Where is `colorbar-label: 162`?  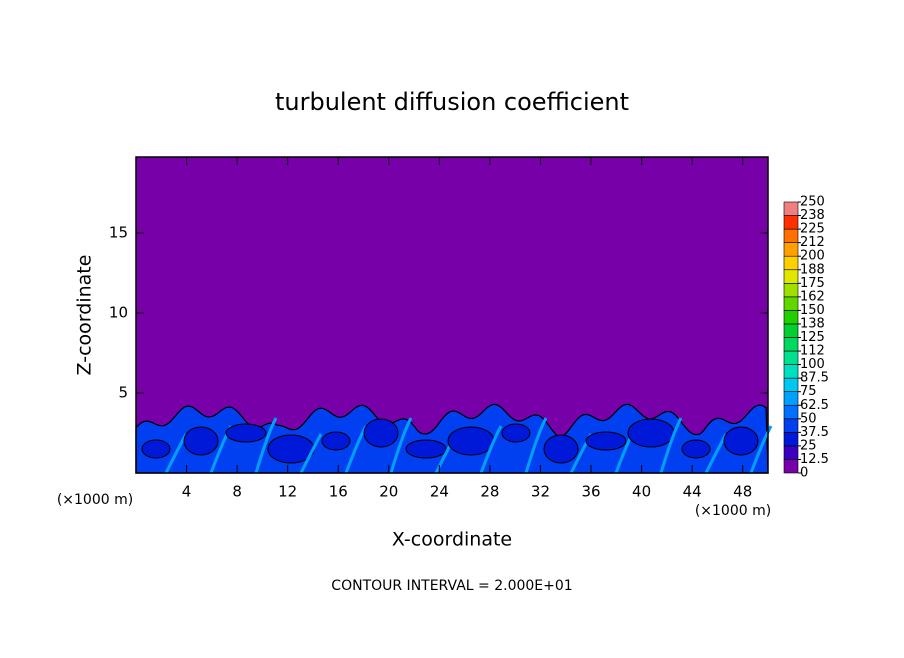
colorbar-label: 162 is located at coordinates (812, 296).